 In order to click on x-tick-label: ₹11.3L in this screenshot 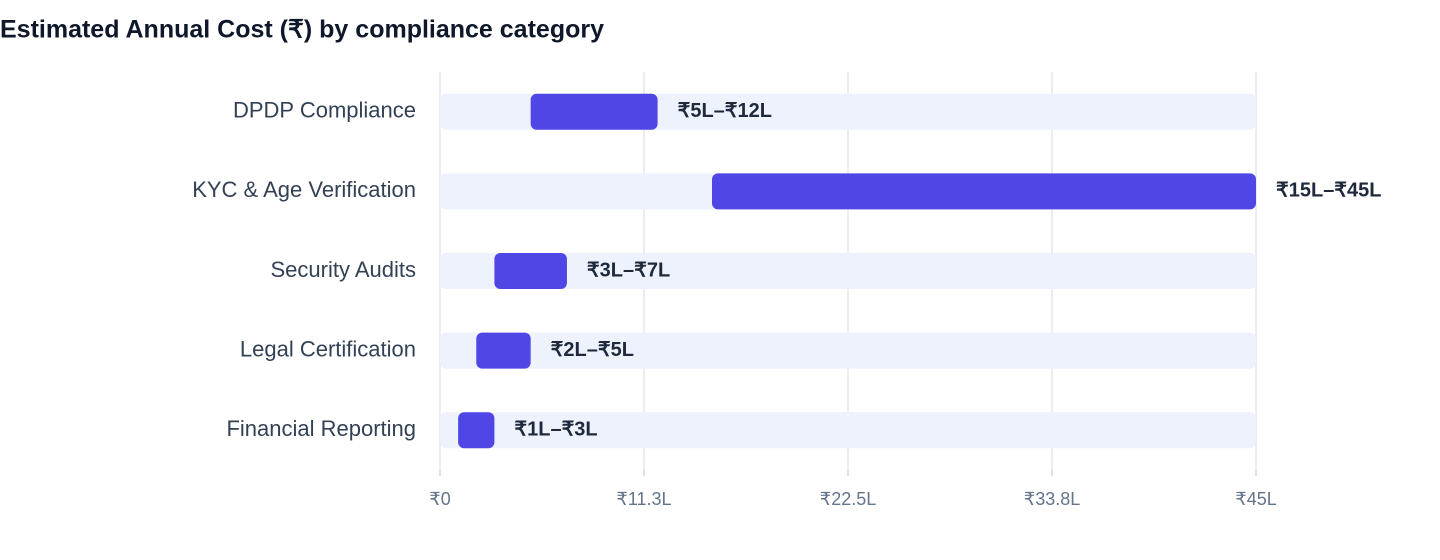, I will do `click(643, 499)`.